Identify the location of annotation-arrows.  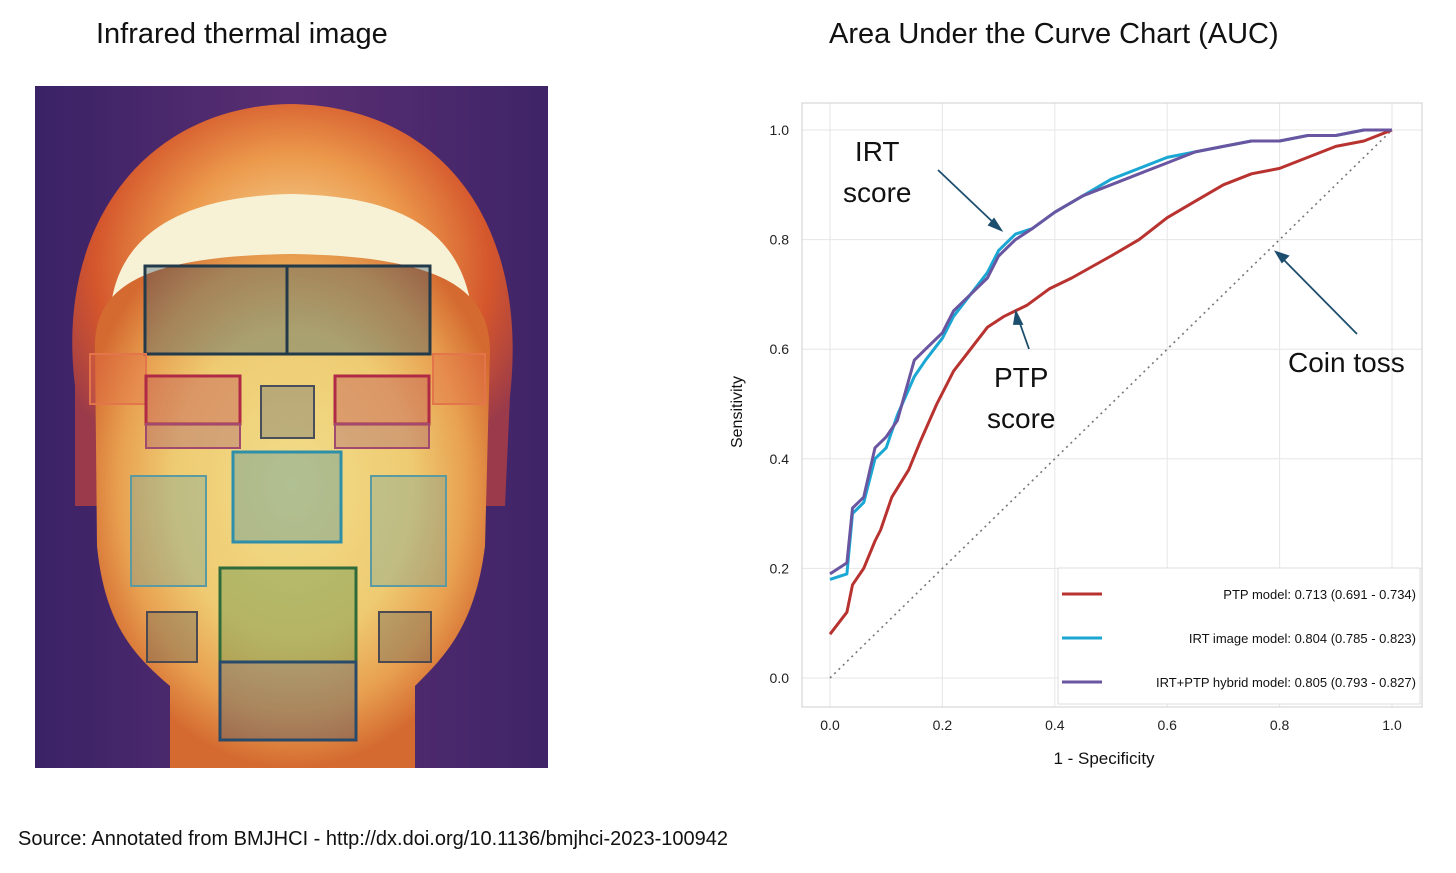
(1147, 259).